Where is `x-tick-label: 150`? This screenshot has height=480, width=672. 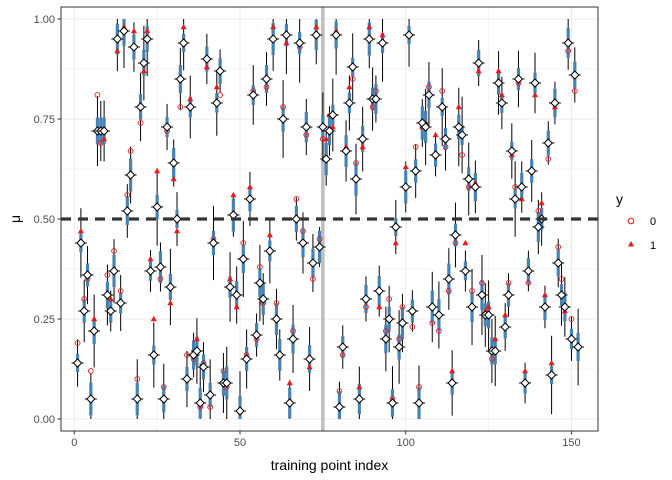 x-tick-label: 150 is located at coordinates (571, 443).